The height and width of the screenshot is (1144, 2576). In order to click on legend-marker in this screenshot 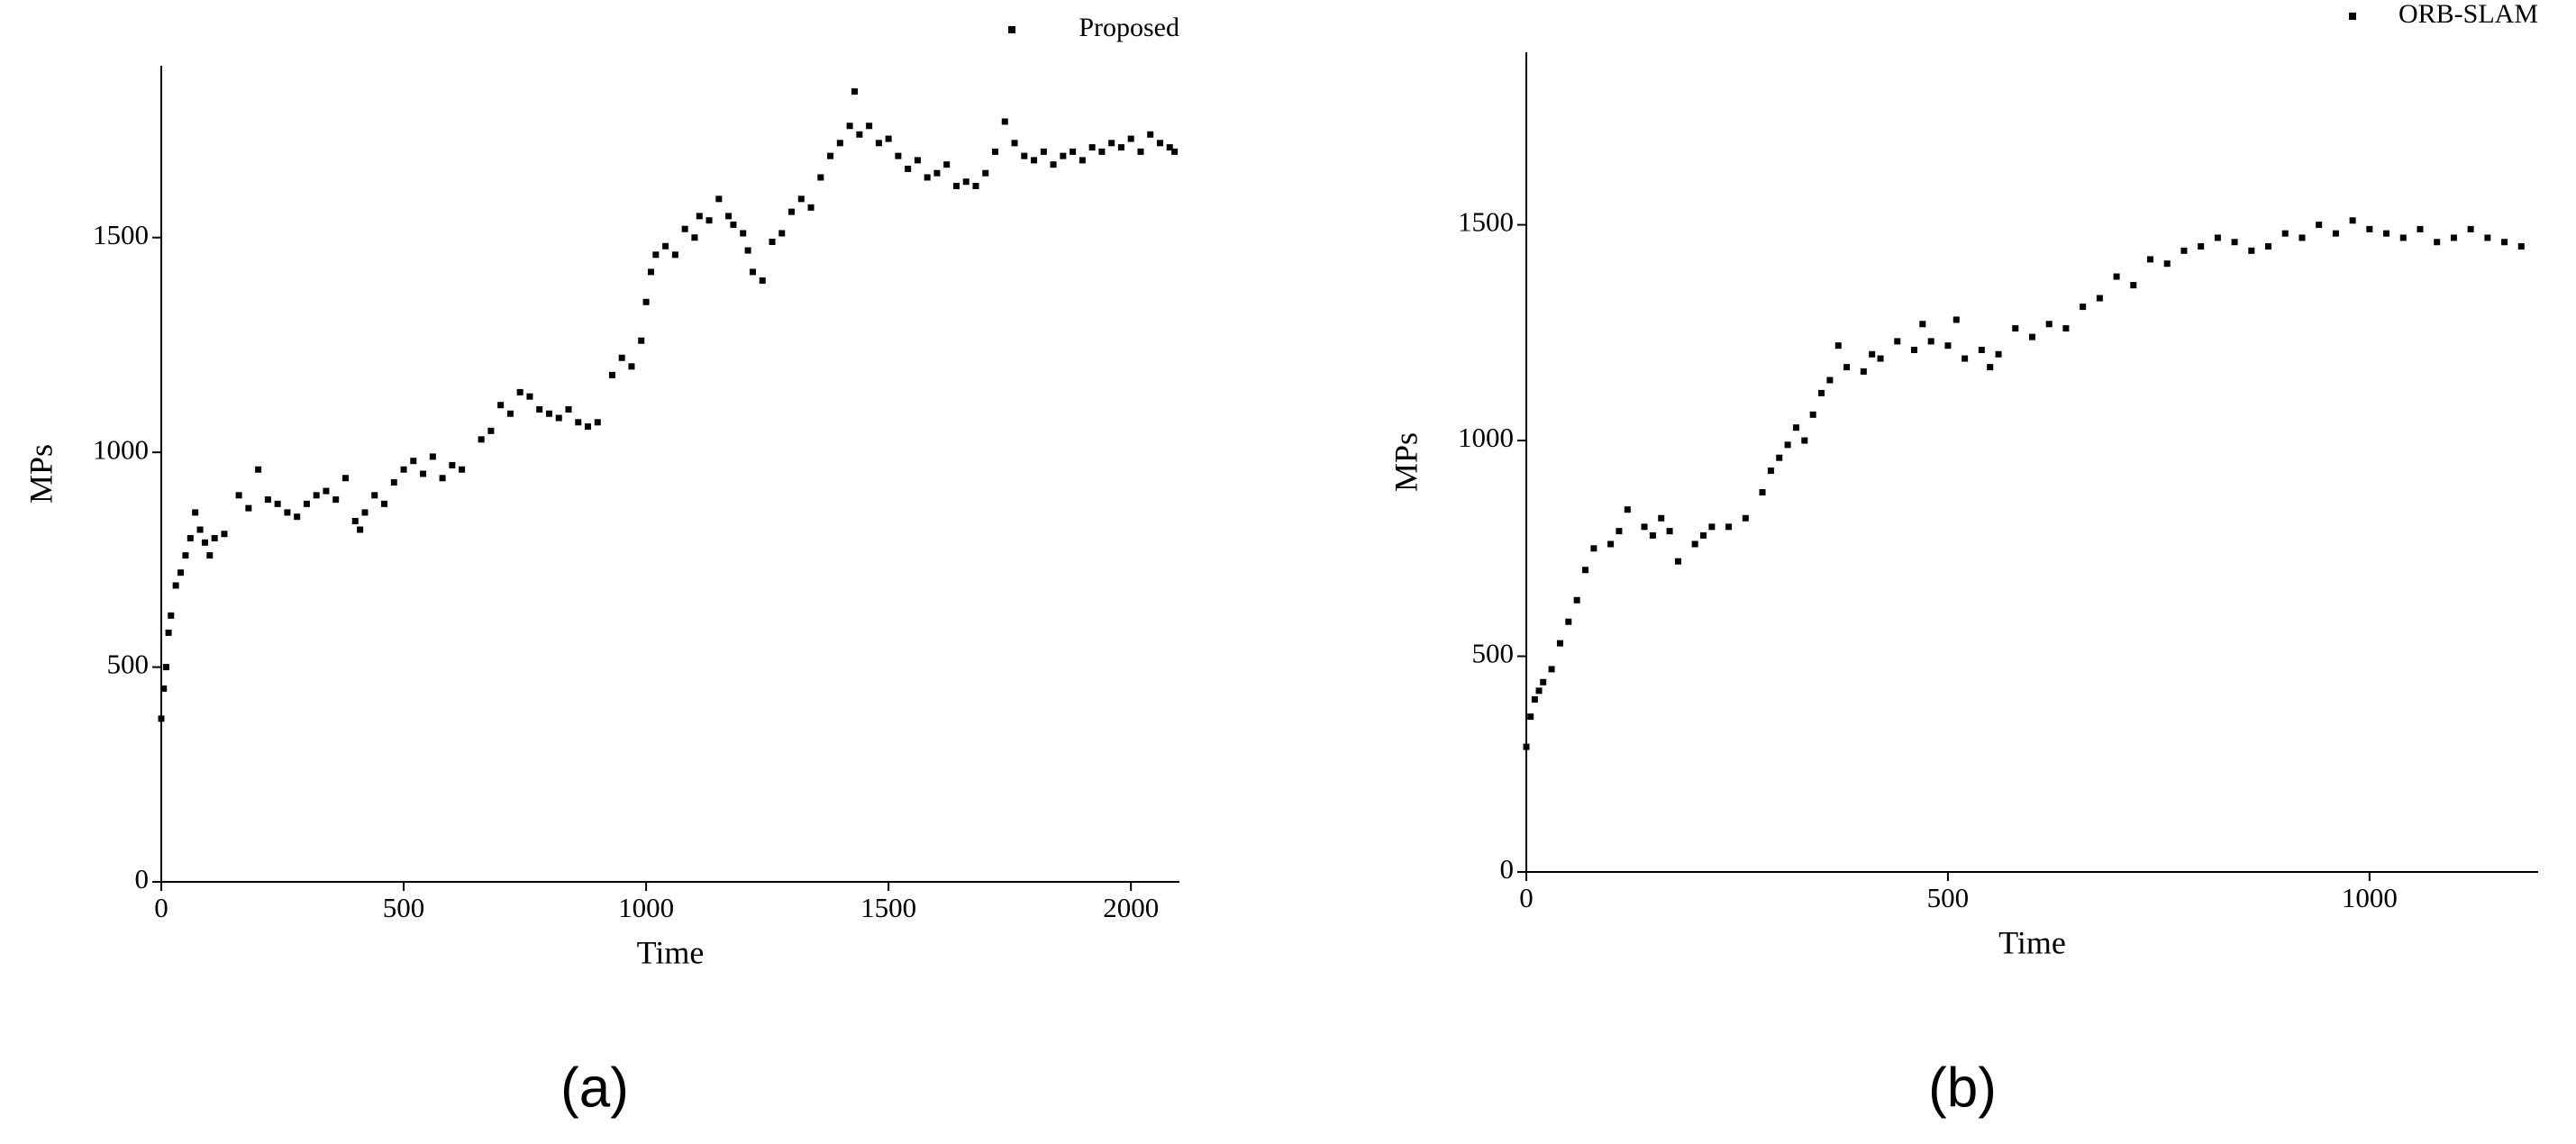, I will do `click(2352, 16)`.